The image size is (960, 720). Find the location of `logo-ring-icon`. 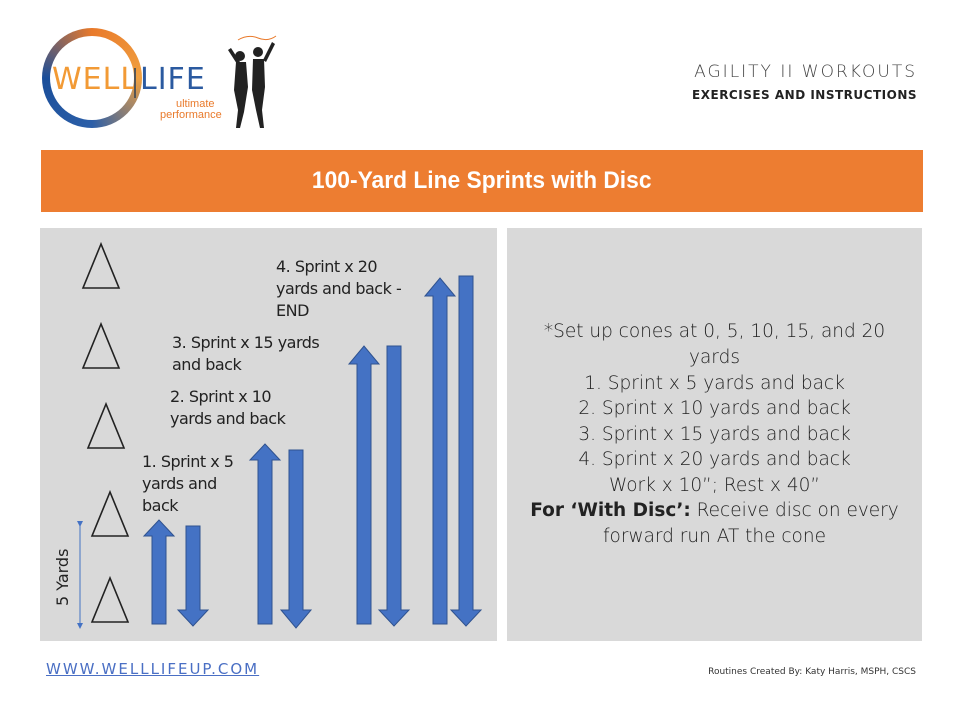

logo-ring-icon is located at coordinates (92, 78).